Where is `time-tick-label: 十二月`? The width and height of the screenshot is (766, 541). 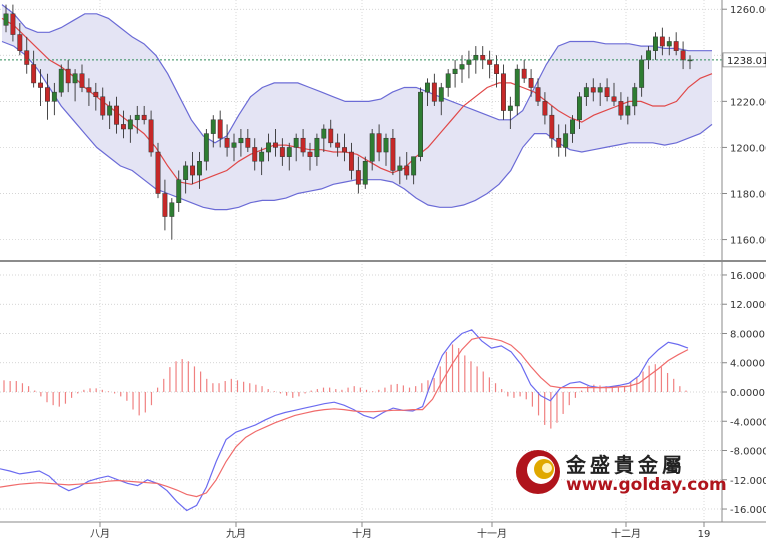 time-tick-label: 十二月 is located at coordinates (626, 533).